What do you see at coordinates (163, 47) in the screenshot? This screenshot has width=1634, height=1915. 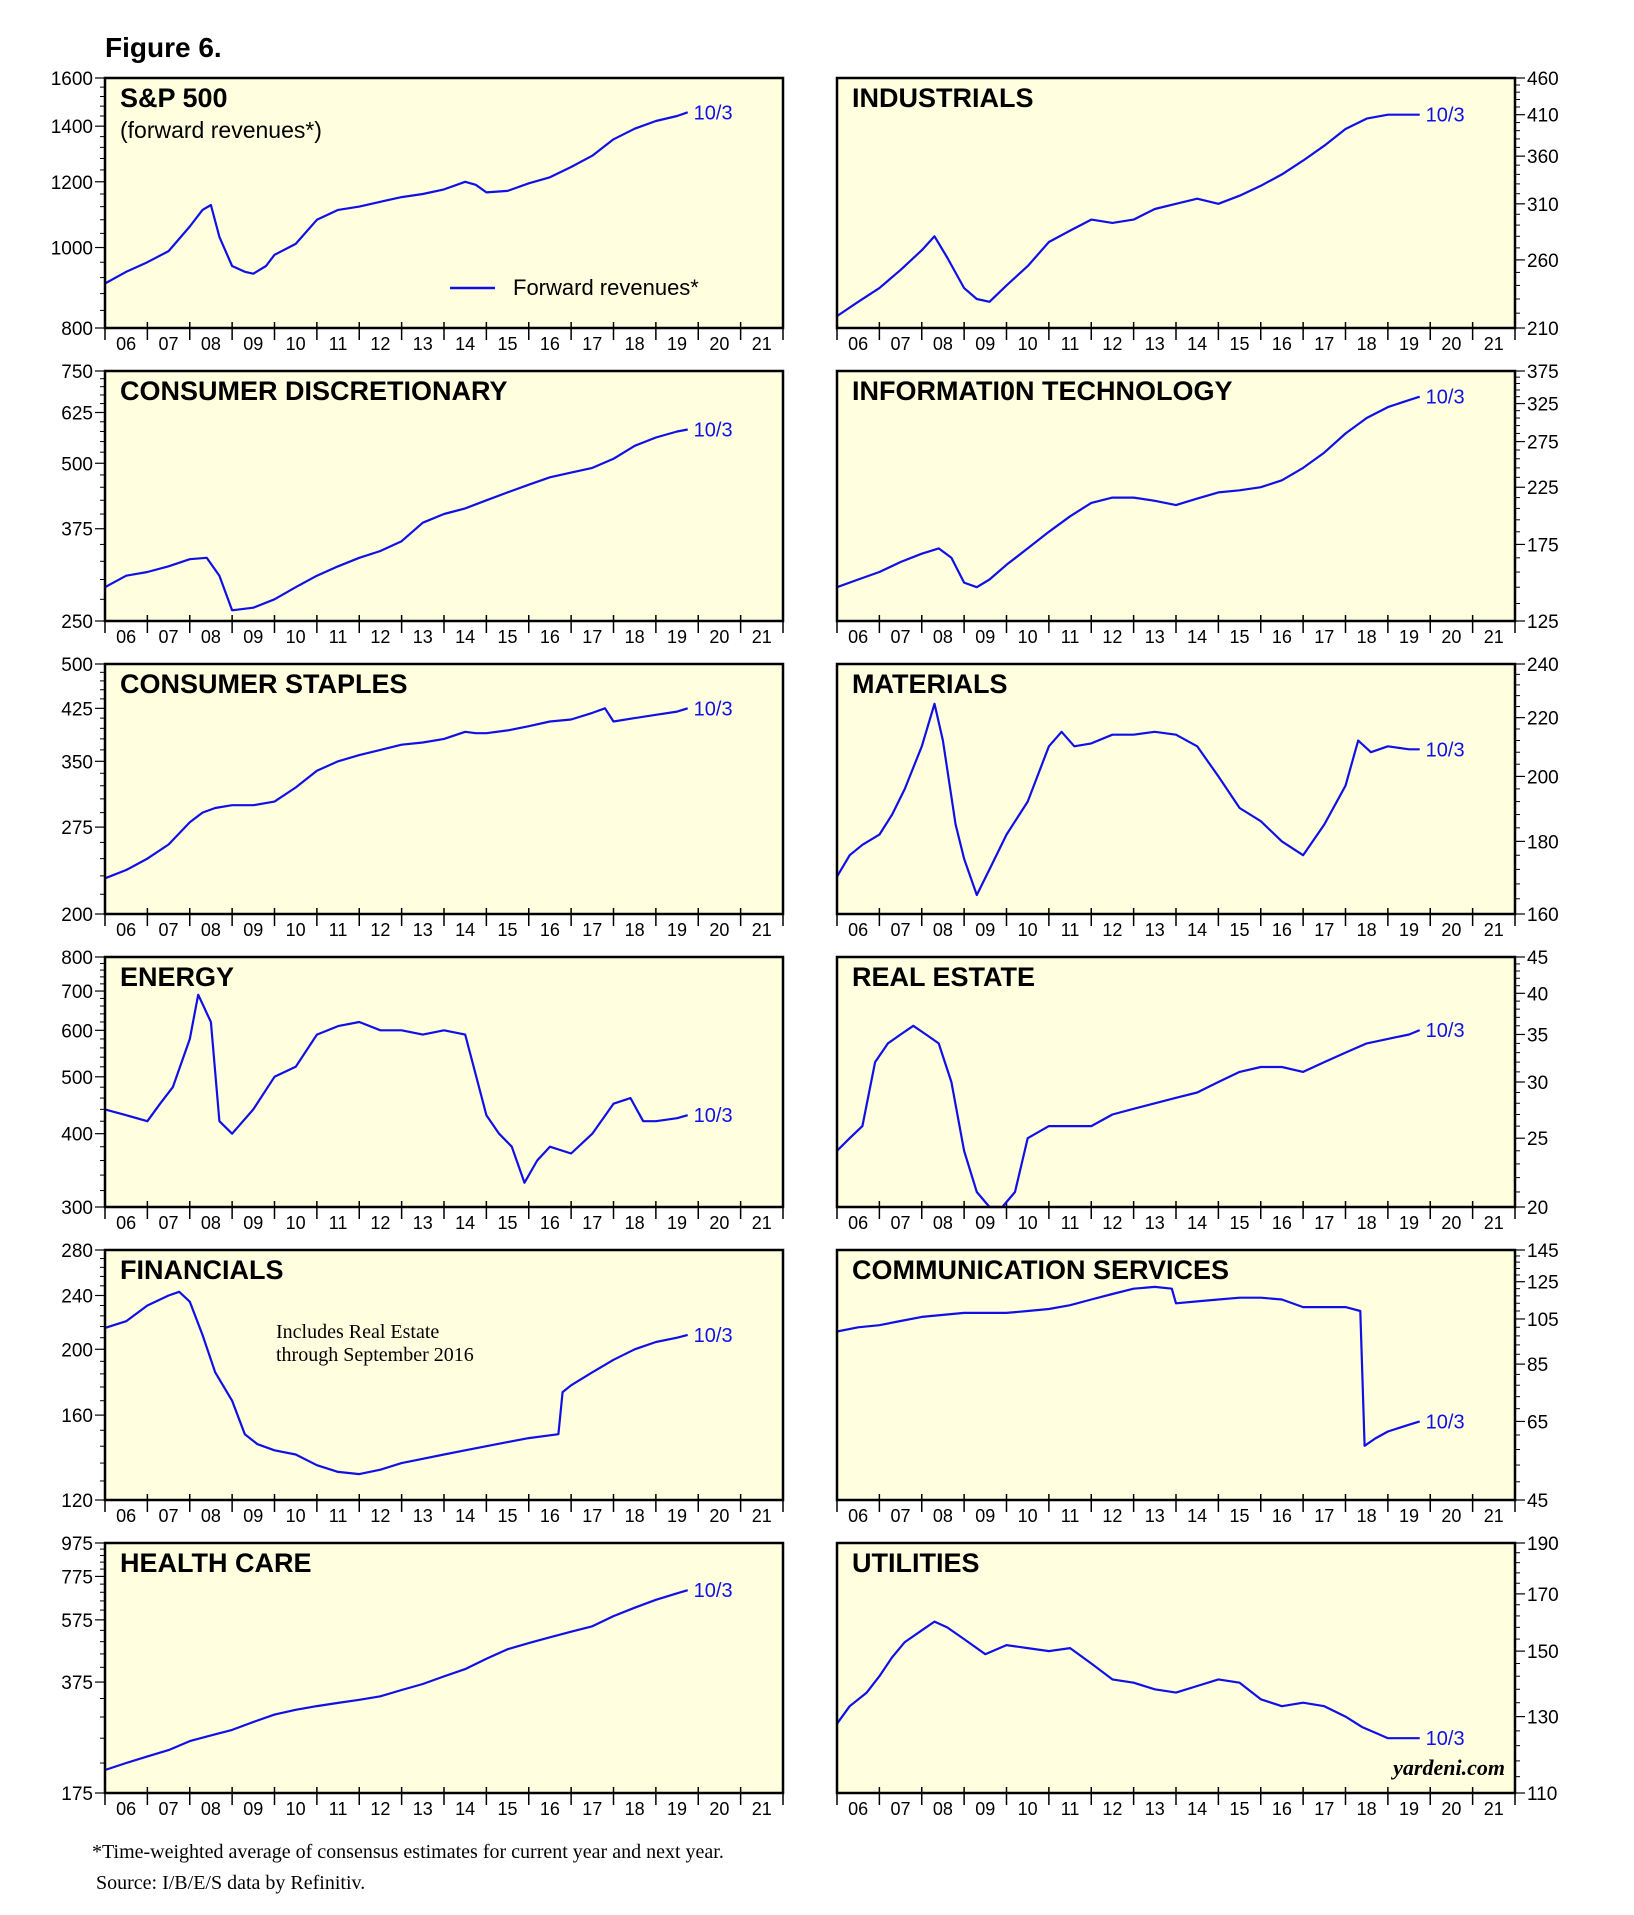 I see `figure-title: Figure 6.` at bounding box center [163, 47].